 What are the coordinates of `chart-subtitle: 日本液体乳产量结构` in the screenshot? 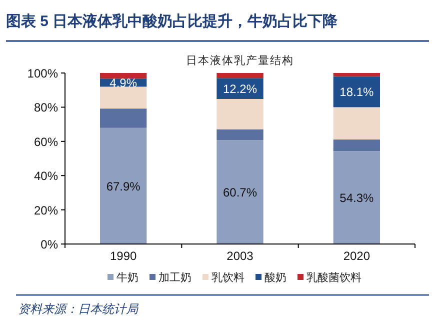 It's located at (240, 60).